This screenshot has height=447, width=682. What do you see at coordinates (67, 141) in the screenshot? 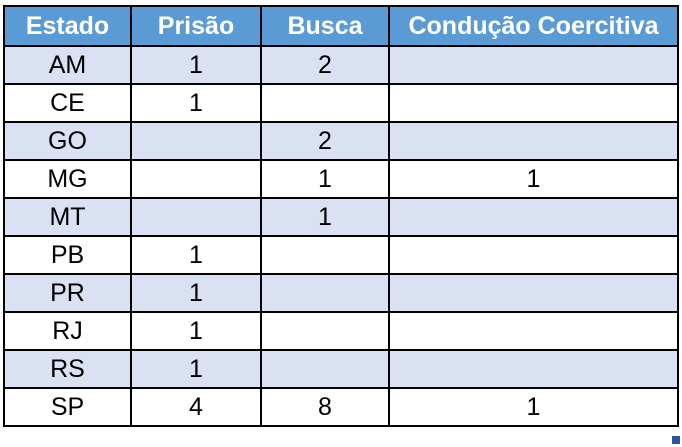
I see `estado-cell: GO` at bounding box center [67, 141].